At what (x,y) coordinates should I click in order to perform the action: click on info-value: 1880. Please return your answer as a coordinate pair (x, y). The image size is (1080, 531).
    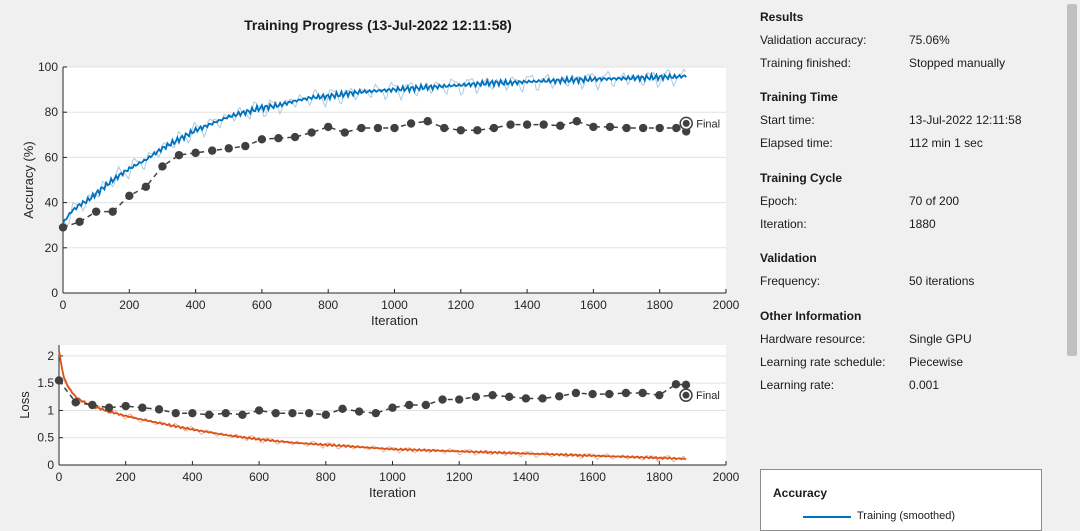
    Looking at the image, I should click on (922, 224).